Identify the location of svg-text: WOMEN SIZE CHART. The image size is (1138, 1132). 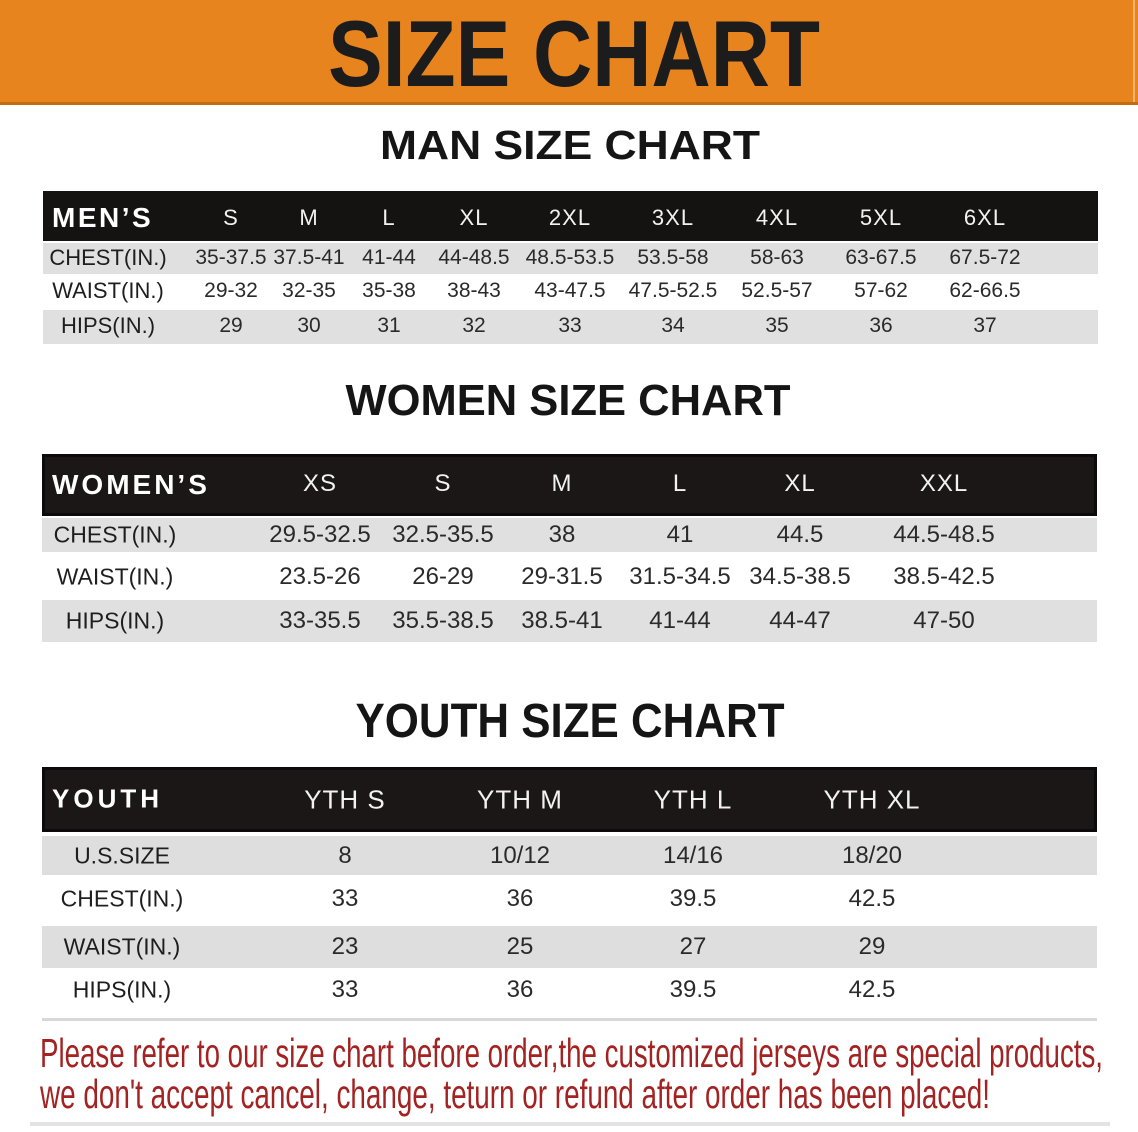
(568, 400).